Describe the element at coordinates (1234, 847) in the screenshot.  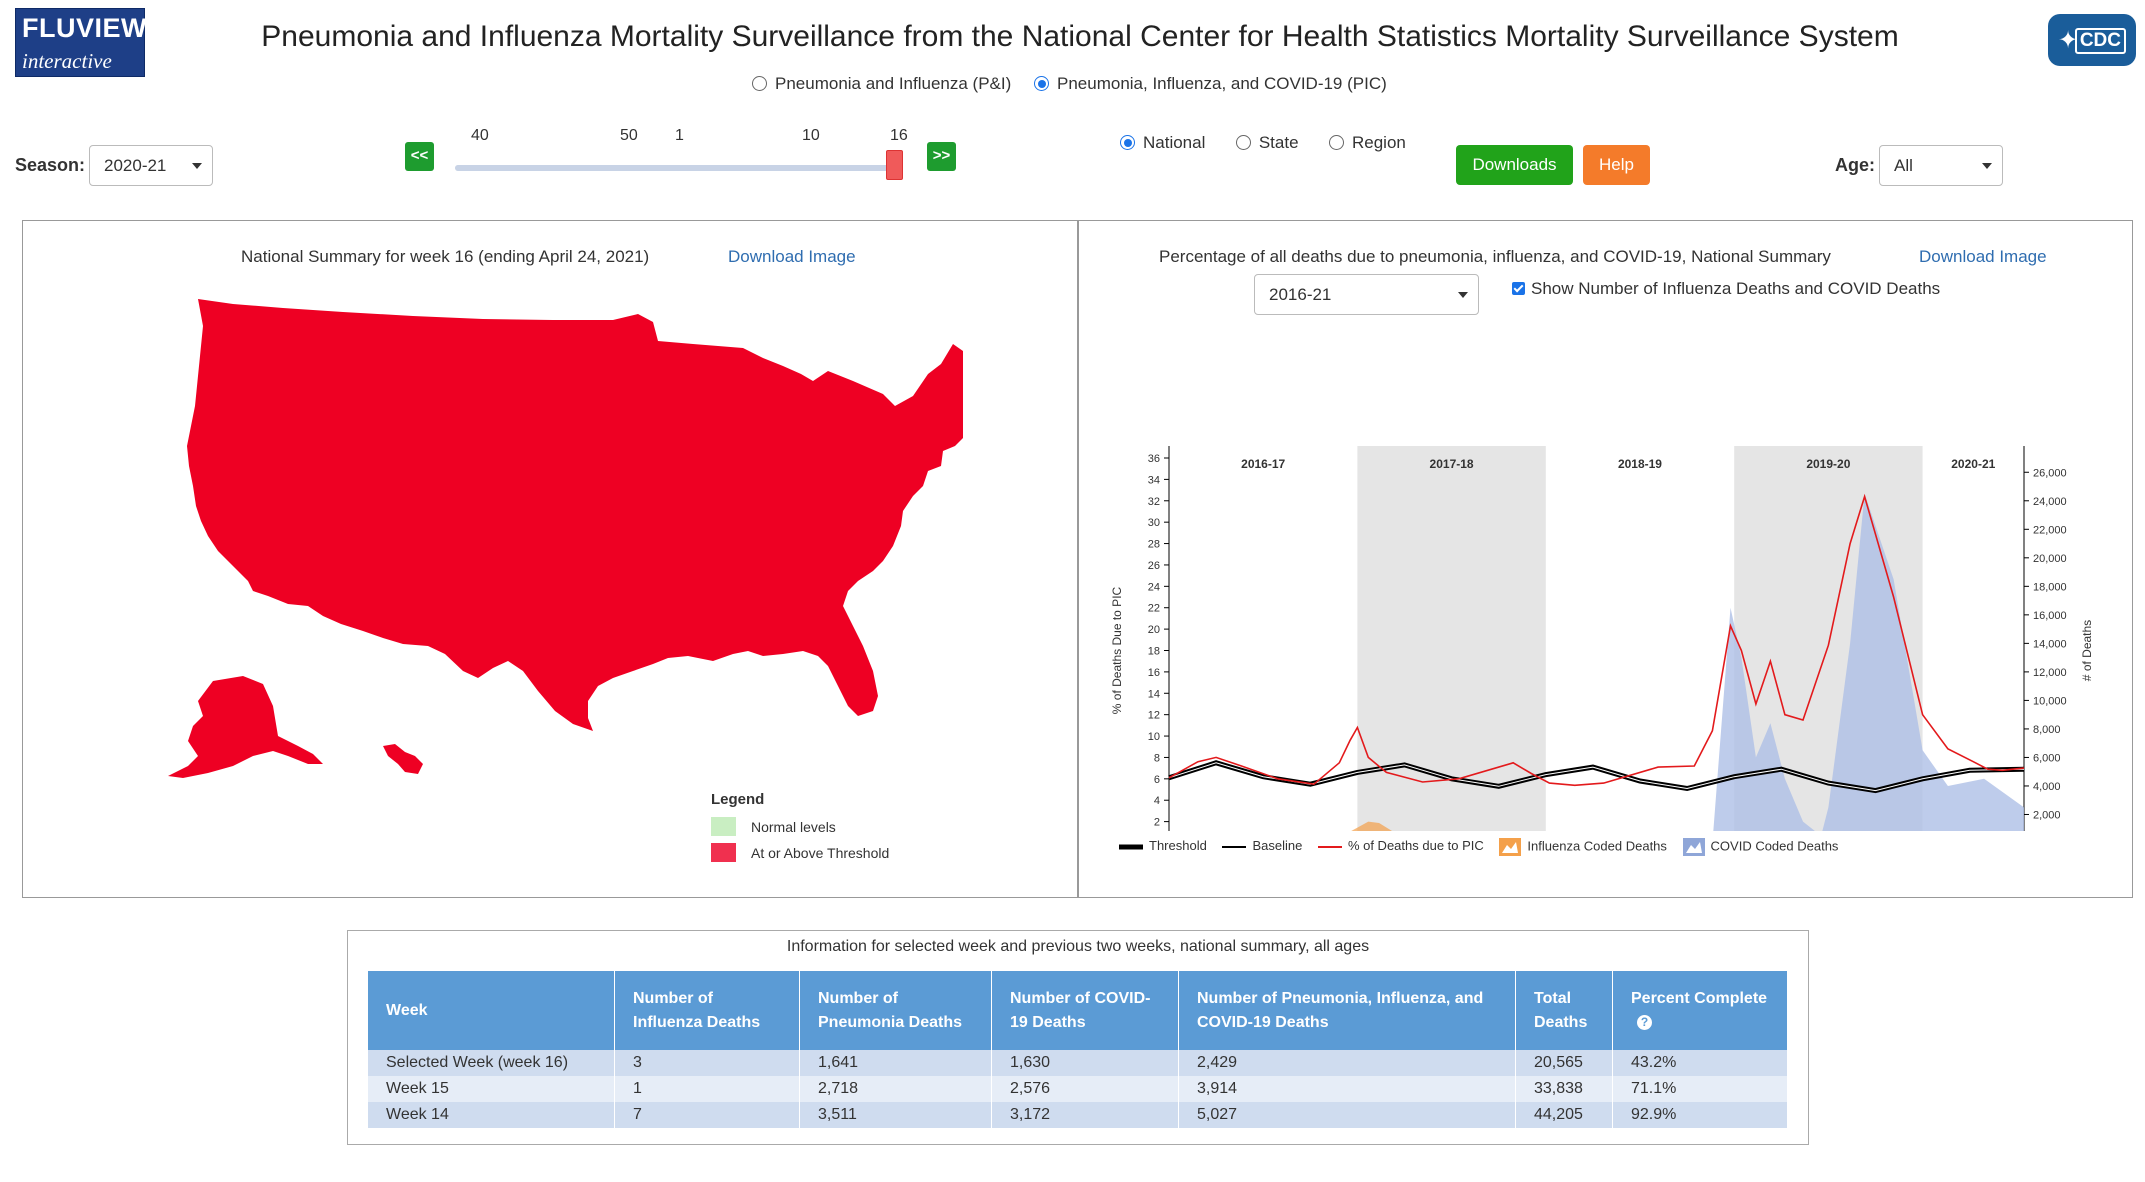
I see `baseline-line-icon` at that location.